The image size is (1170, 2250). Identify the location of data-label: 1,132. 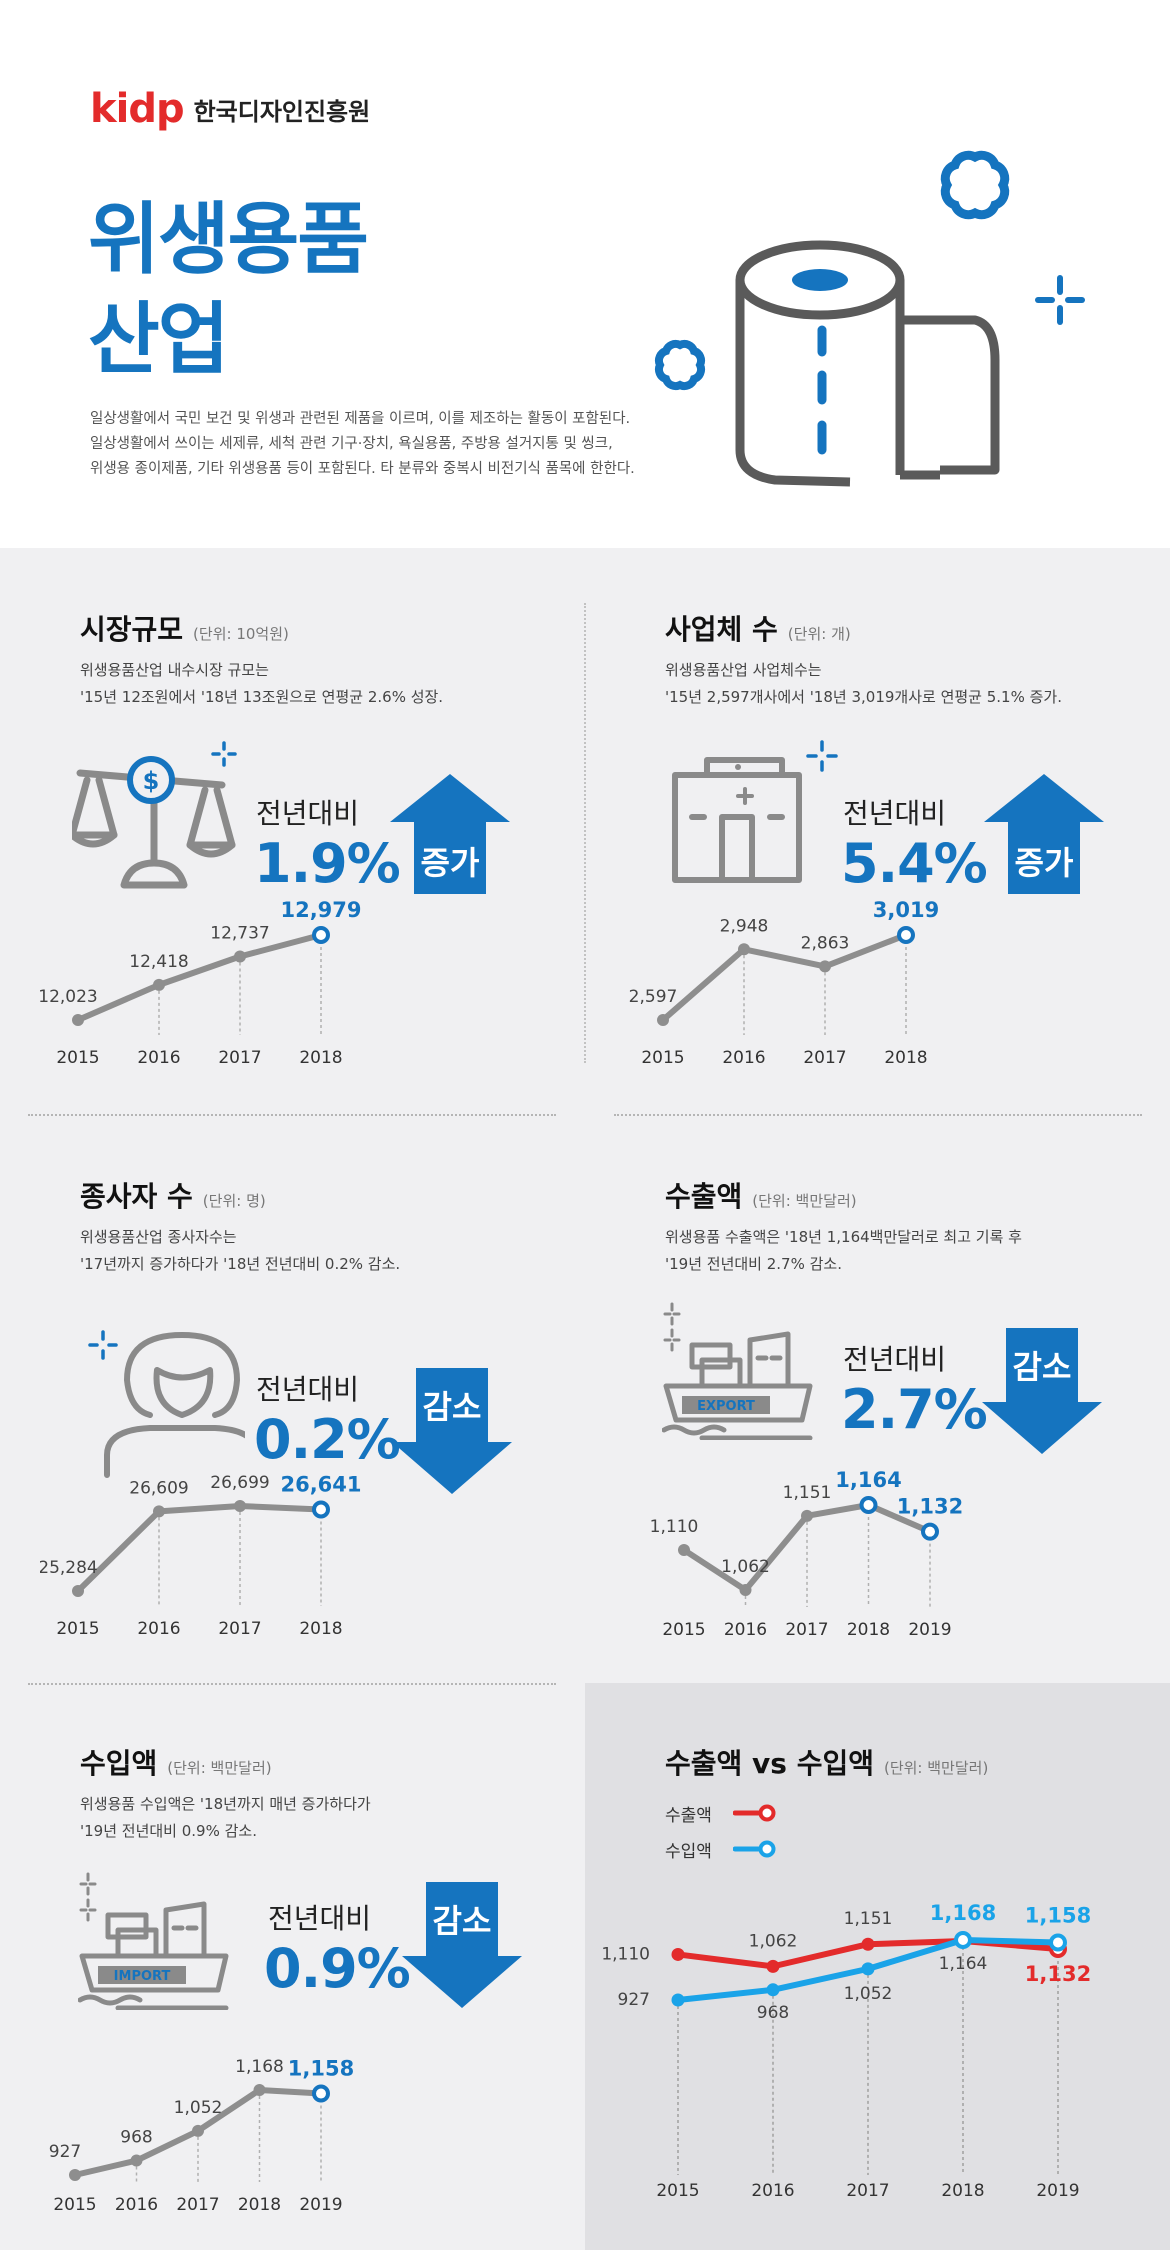
(930, 1507).